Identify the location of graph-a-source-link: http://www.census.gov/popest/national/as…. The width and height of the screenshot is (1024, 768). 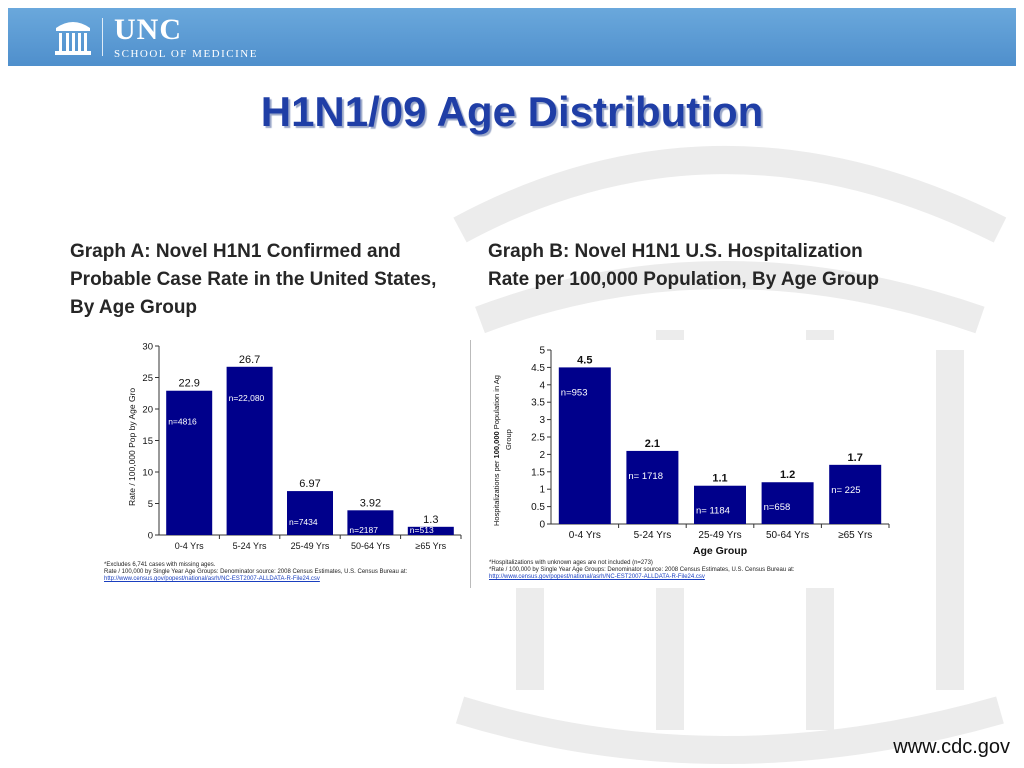
(212, 579).